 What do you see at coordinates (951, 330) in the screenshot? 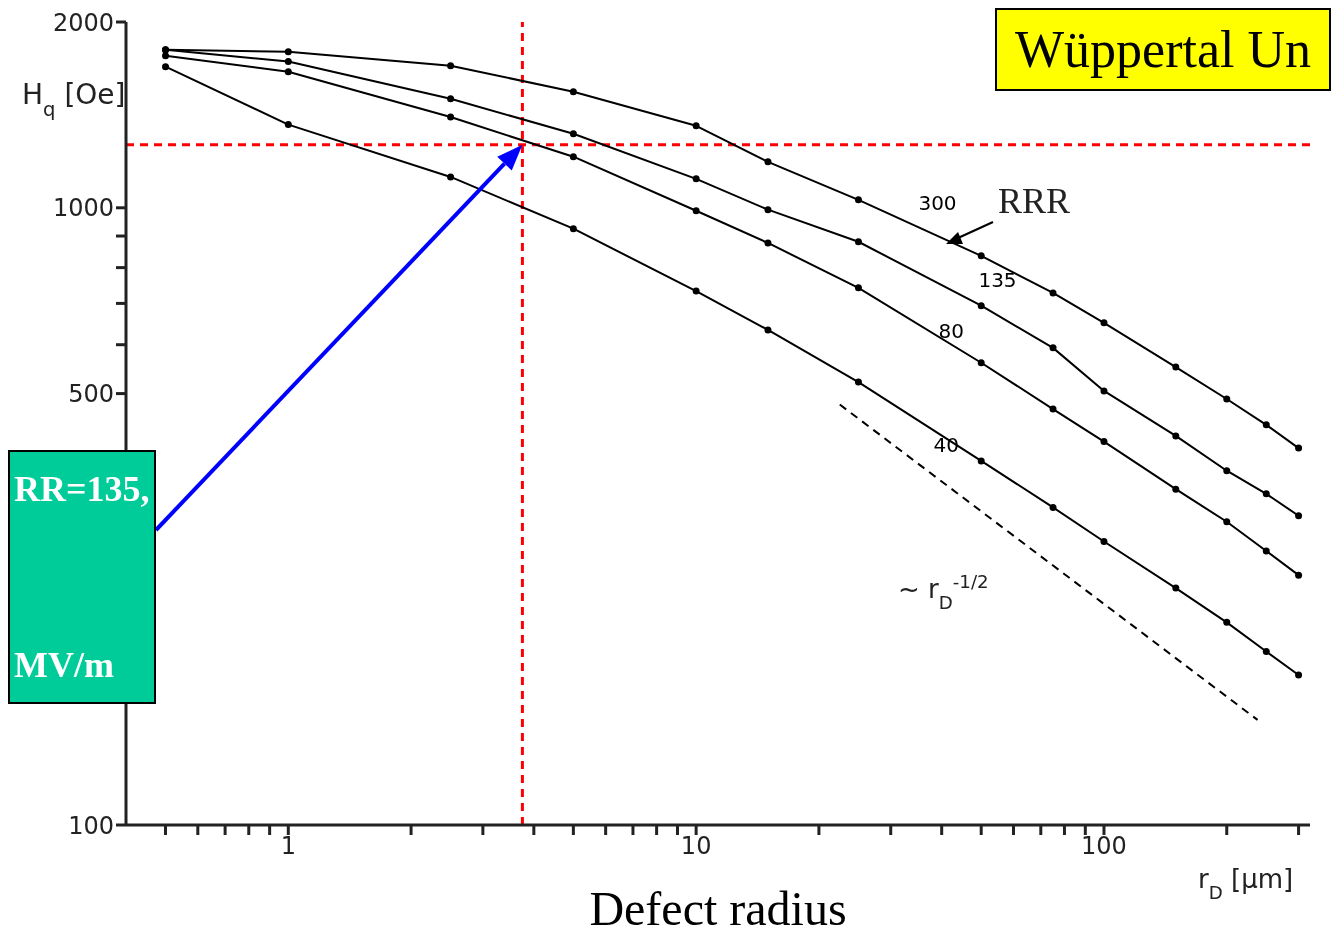
I see `series-label: 80` at bounding box center [951, 330].